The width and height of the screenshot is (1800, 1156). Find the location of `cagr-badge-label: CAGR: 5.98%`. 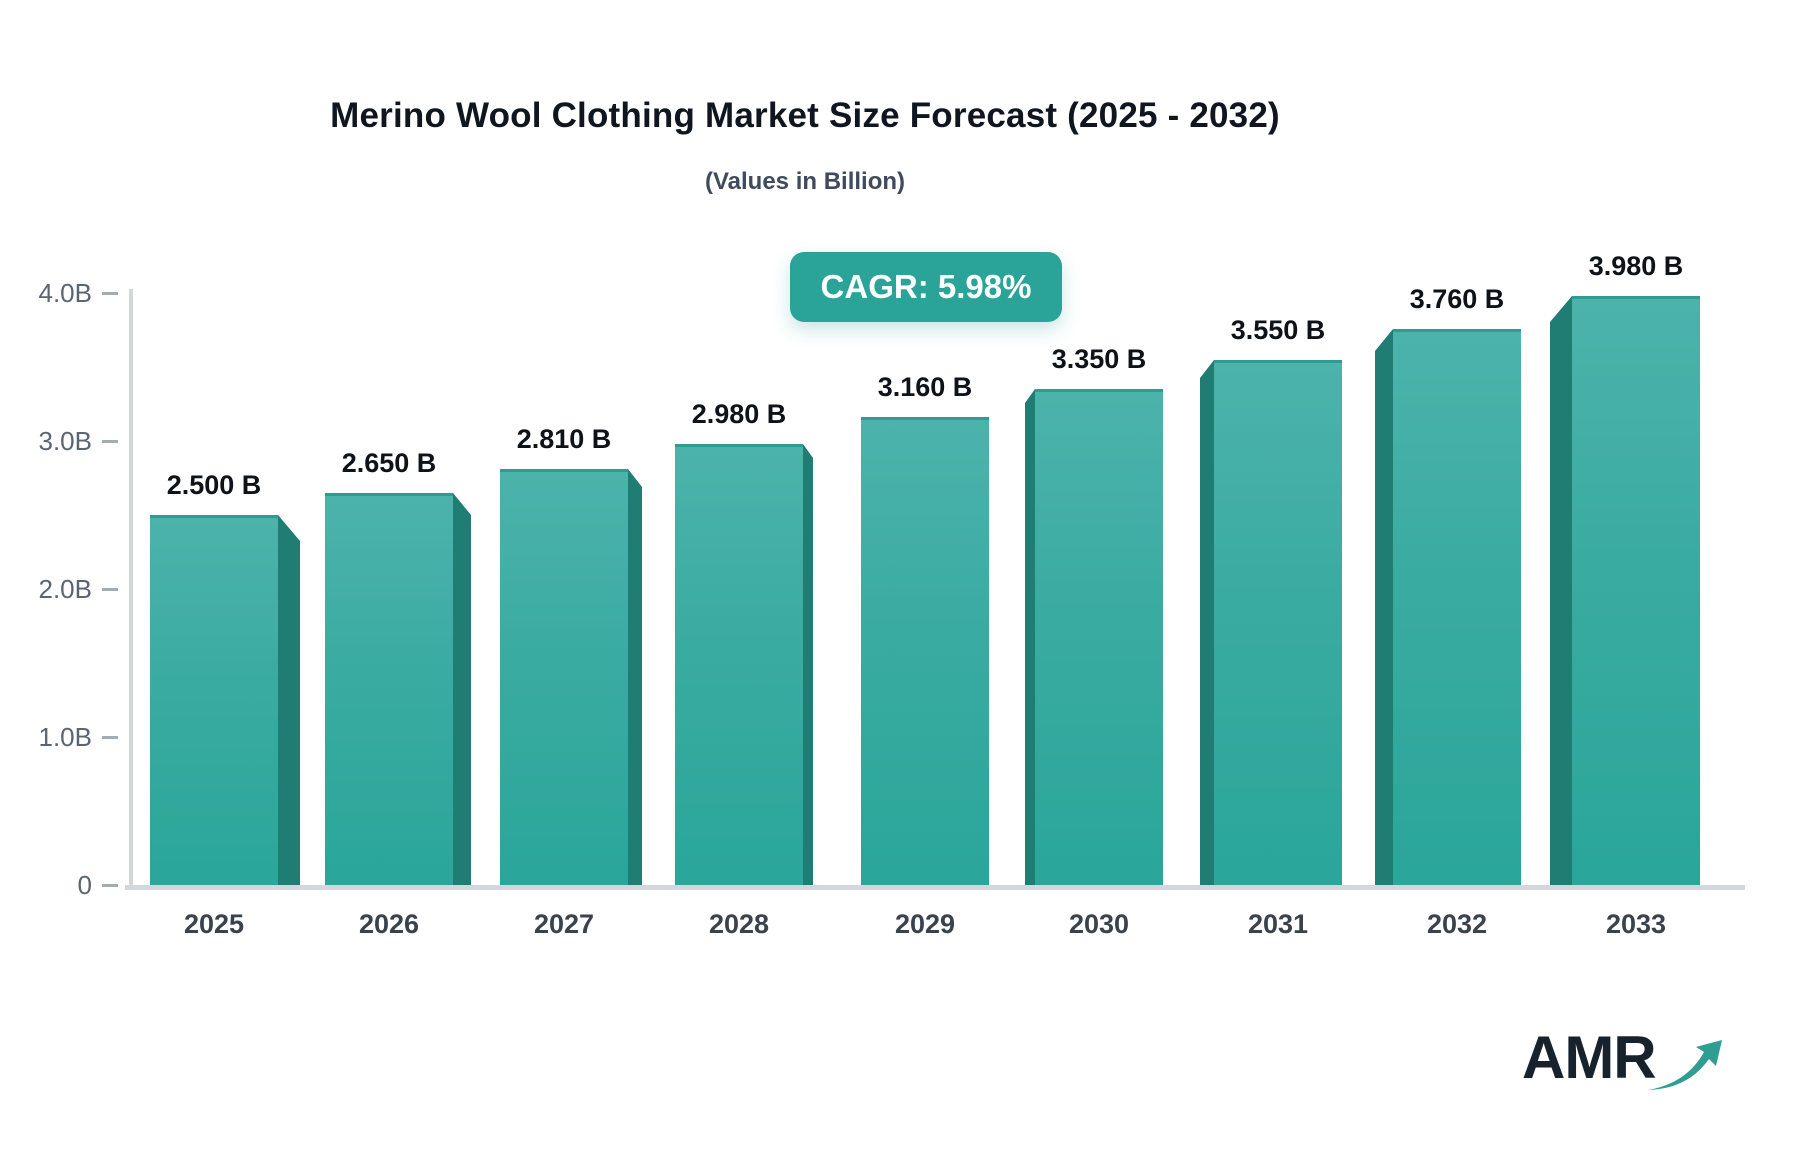

cagr-badge-label: CAGR: 5.98% is located at coordinates (926, 286).